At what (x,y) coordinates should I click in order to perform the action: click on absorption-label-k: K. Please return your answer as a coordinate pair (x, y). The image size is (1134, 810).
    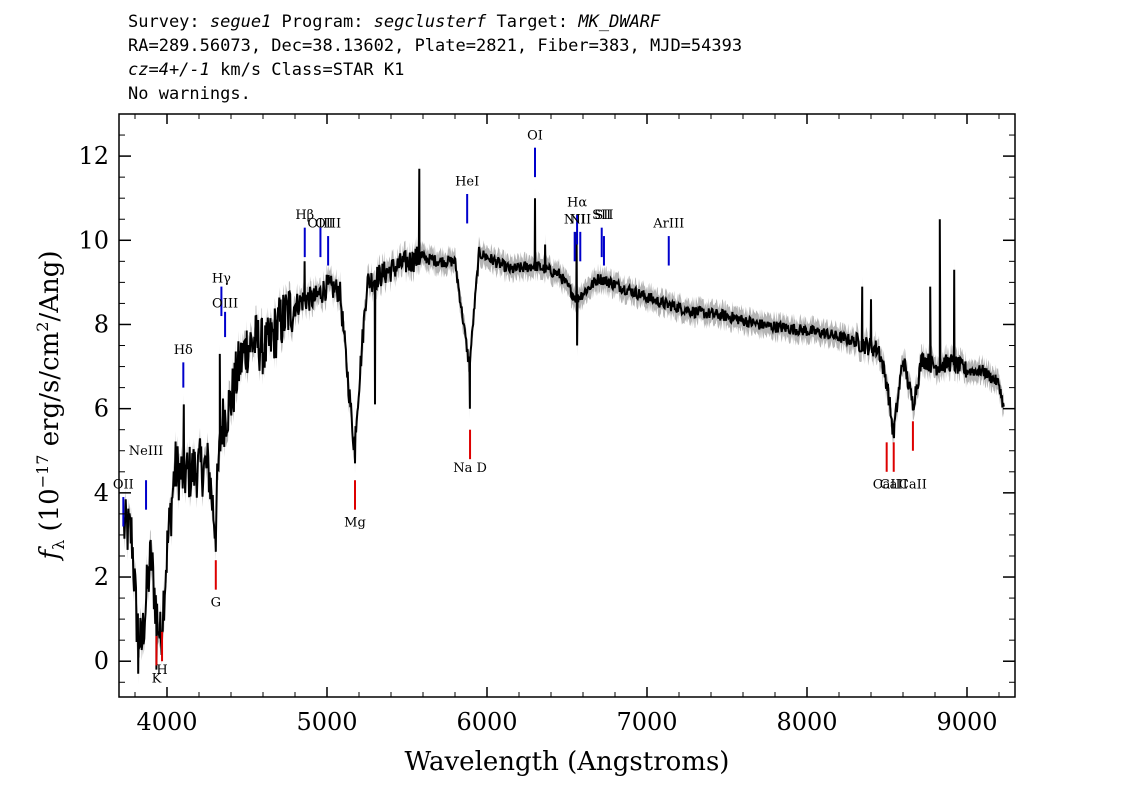
    Looking at the image, I should click on (157, 678).